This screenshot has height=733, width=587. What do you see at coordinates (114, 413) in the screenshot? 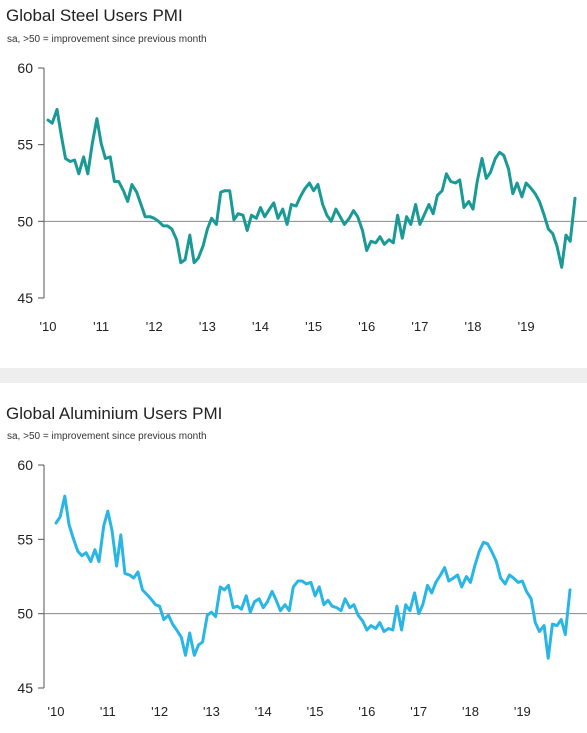
I see `chart-title: Global Aluminium Users PMI` at bounding box center [114, 413].